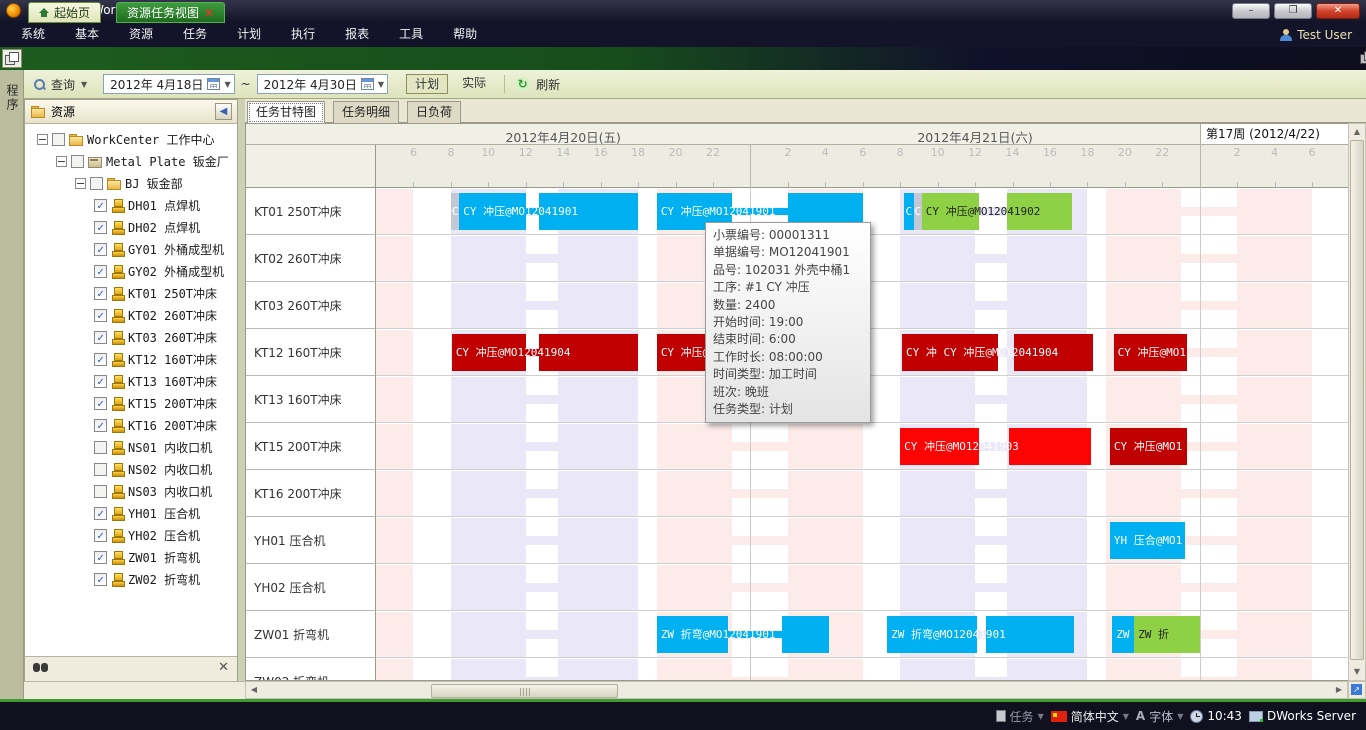  Describe the element at coordinates (286, 112) in the screenshot. I see `gantt-tab-0: 任务甘特图` at that location.